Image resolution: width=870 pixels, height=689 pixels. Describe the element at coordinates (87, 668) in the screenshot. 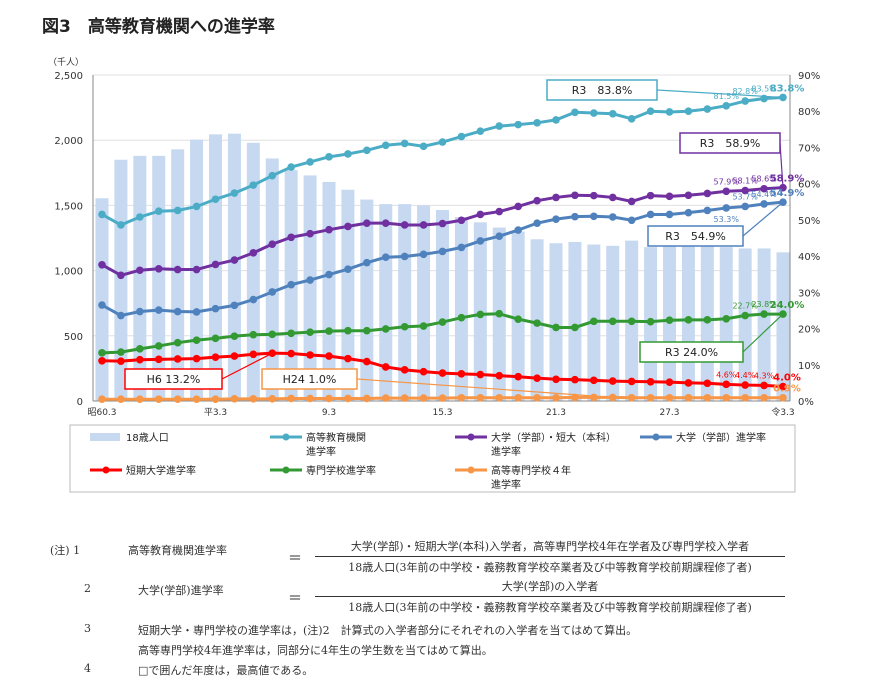

I see `note-4-label: 4` at that location.